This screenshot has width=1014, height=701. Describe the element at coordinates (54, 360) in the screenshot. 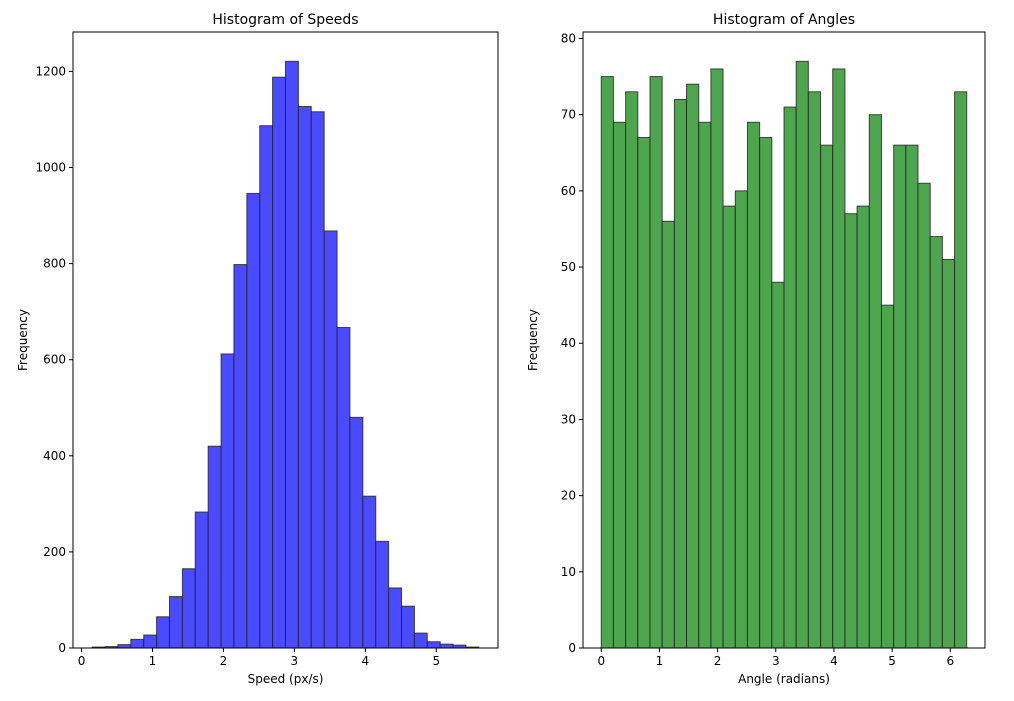

I see `y-tick-label: 600` at that location.